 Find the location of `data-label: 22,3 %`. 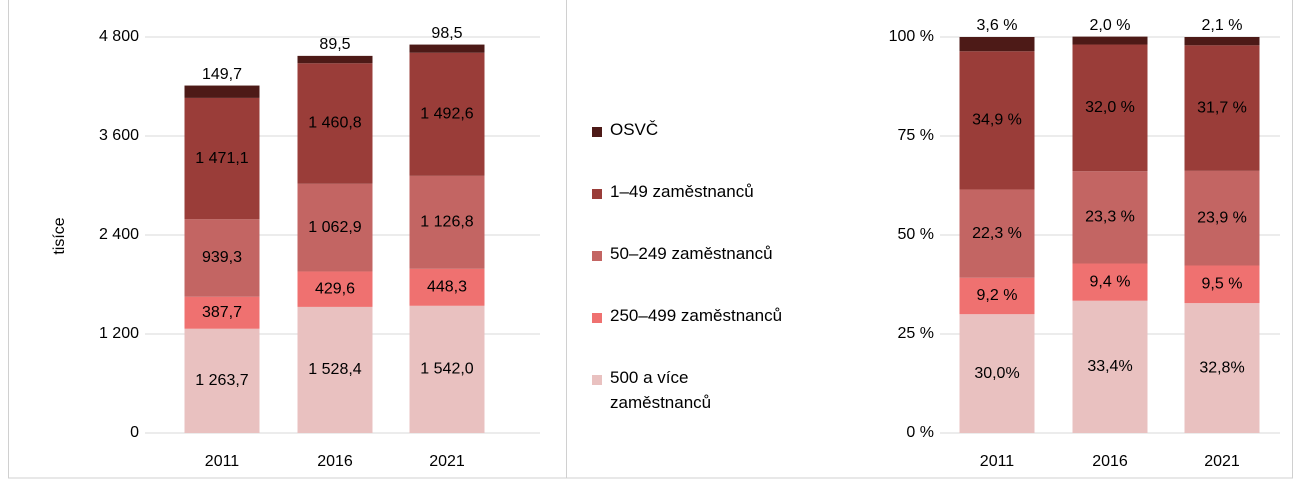

data-label: 22,3 % is located at coordinates (997, 233).